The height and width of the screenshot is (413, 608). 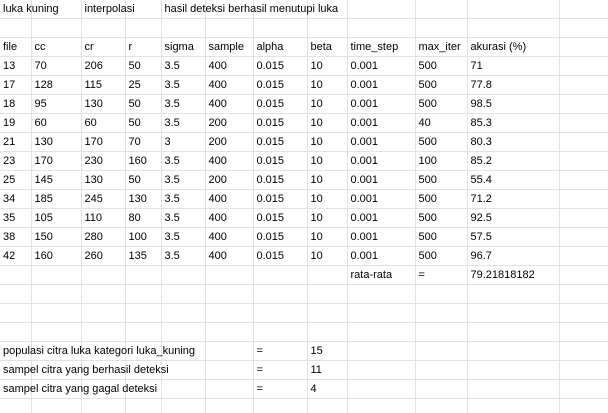 I want to click on table-cell: 34, so click(x=16, y=199).